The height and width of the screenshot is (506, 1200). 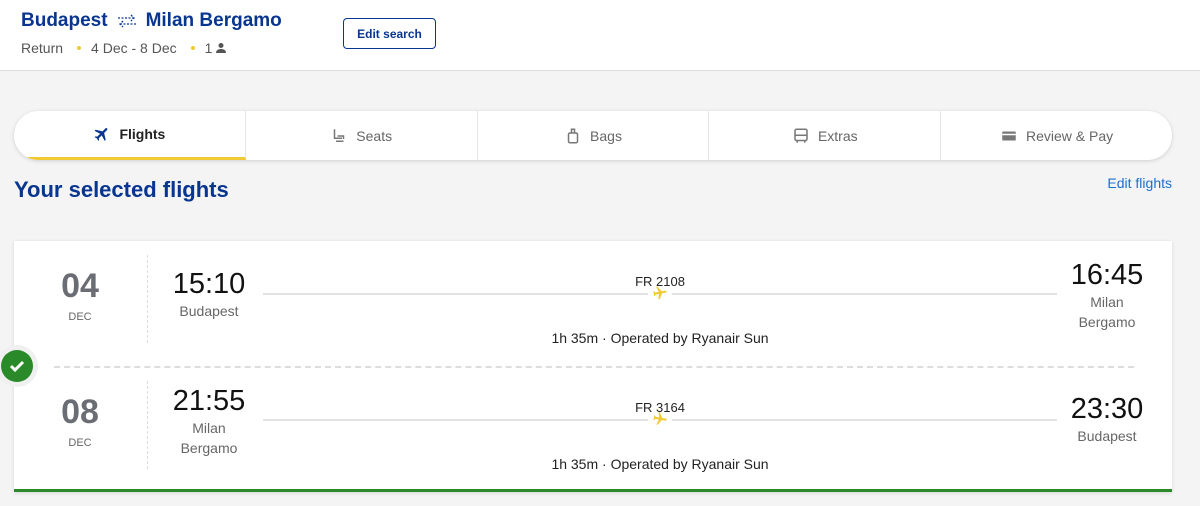 What do you see at coordinates (209, 401) in the screenshot?
I see `departure-time: 21:55` at bounding box center [209, 401].